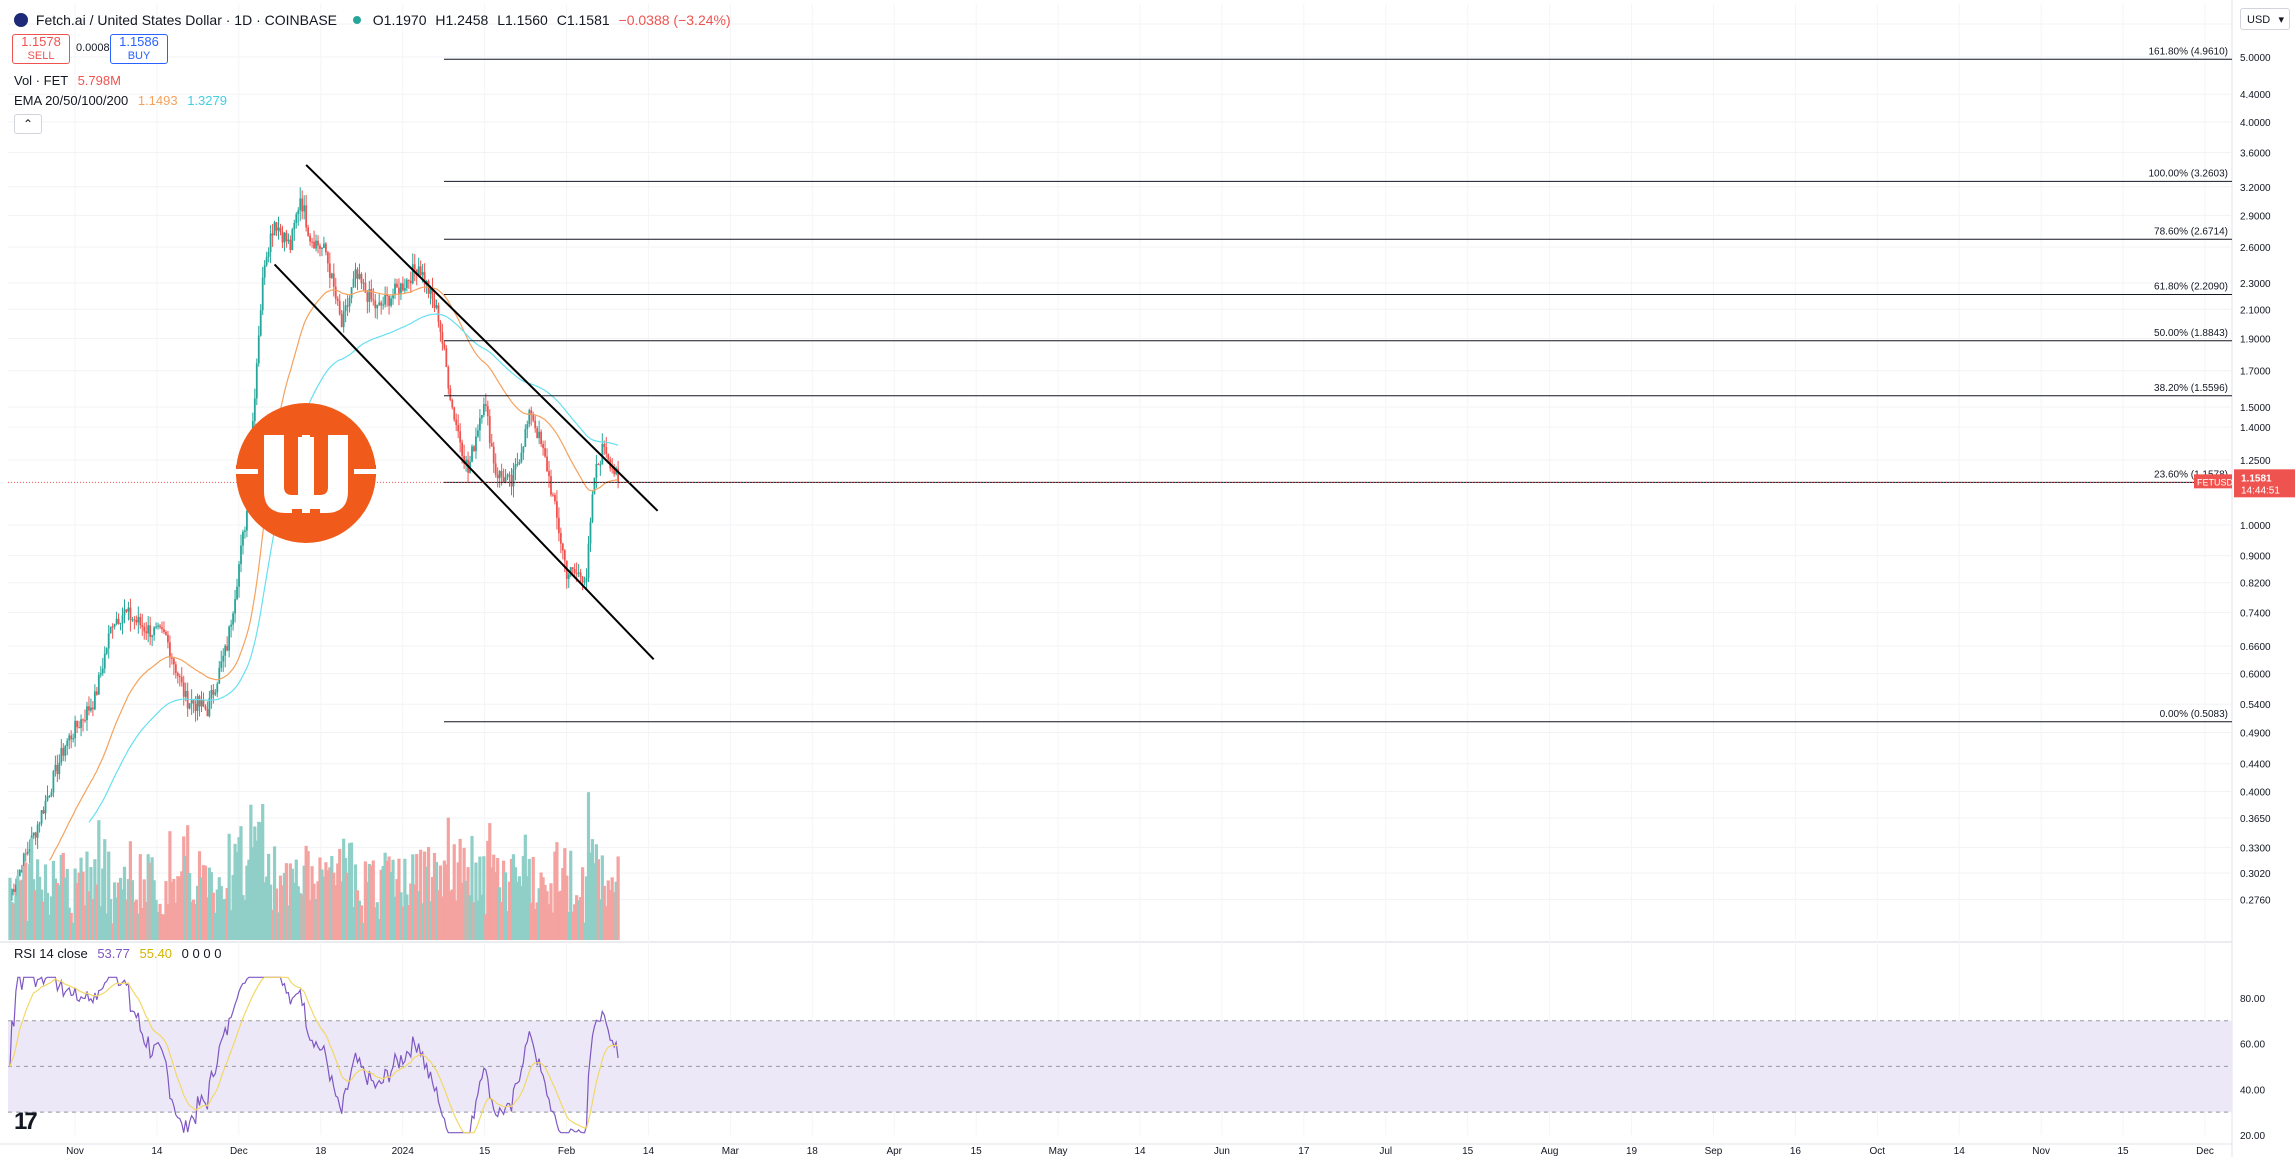 The height and width of the screenshot is (1162, 2295). Describe the element at coordinates (1714, 1151) in the screenshot. I see `time-tick-label: Sep` at that location.